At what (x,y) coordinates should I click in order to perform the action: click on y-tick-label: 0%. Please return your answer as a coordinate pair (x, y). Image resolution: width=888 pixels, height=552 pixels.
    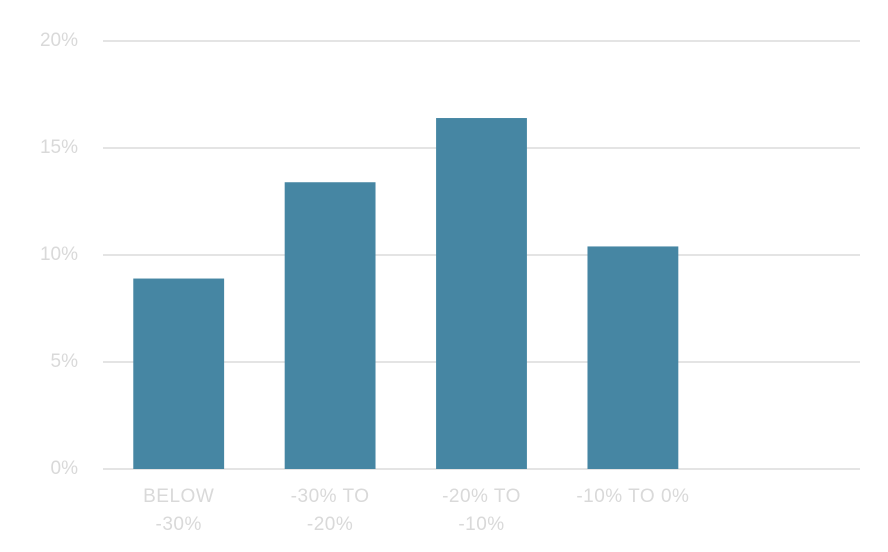
    Looking at the image, I should click on (65, 468).